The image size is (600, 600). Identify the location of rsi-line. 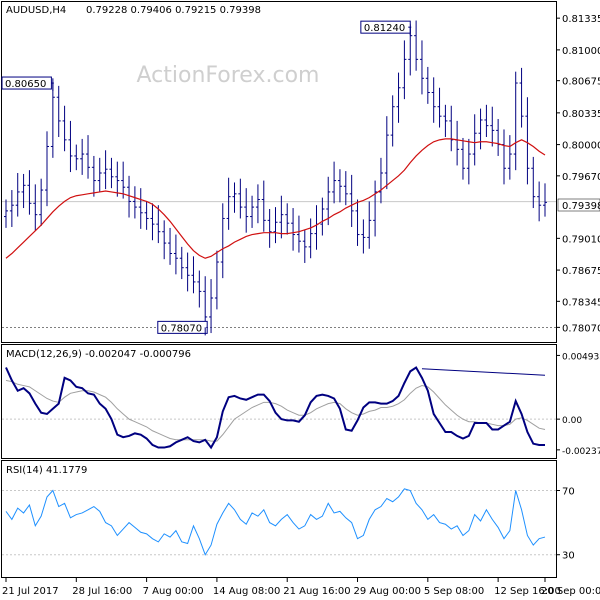
(275, 522).